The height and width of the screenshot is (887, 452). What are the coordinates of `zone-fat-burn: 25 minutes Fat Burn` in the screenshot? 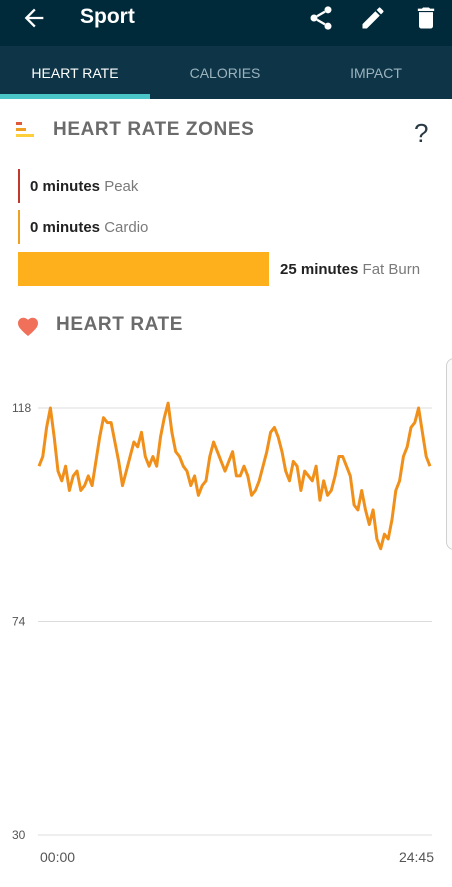 It's located at (228, 269).